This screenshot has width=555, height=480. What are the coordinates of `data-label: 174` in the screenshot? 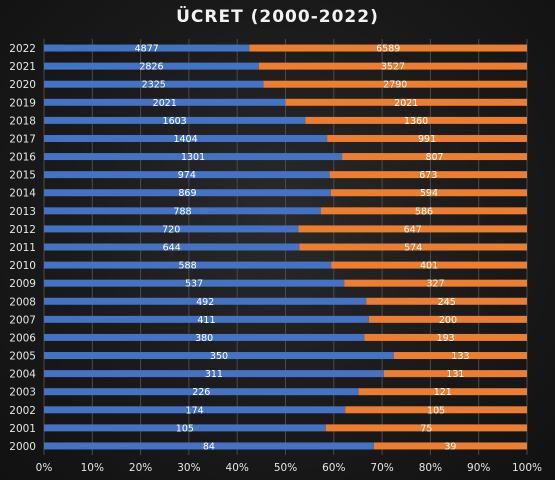 It's located at (195, 410).